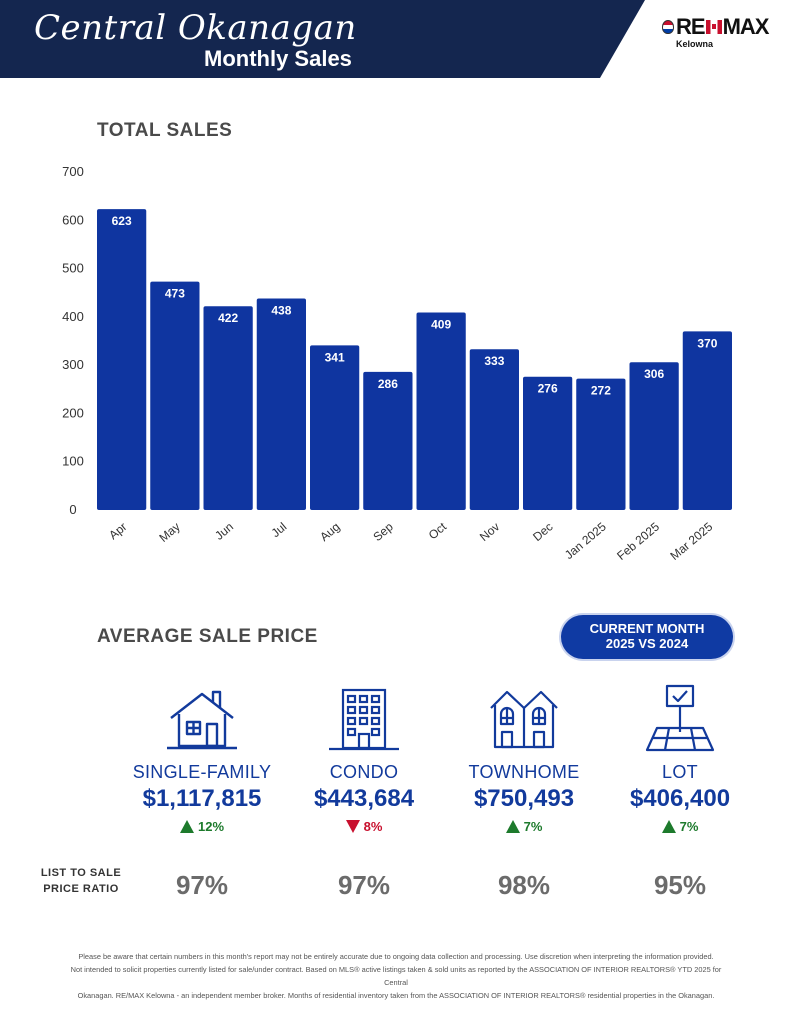  I want to click on badge-line1: CURRENT MONTH, so click(647, 628).